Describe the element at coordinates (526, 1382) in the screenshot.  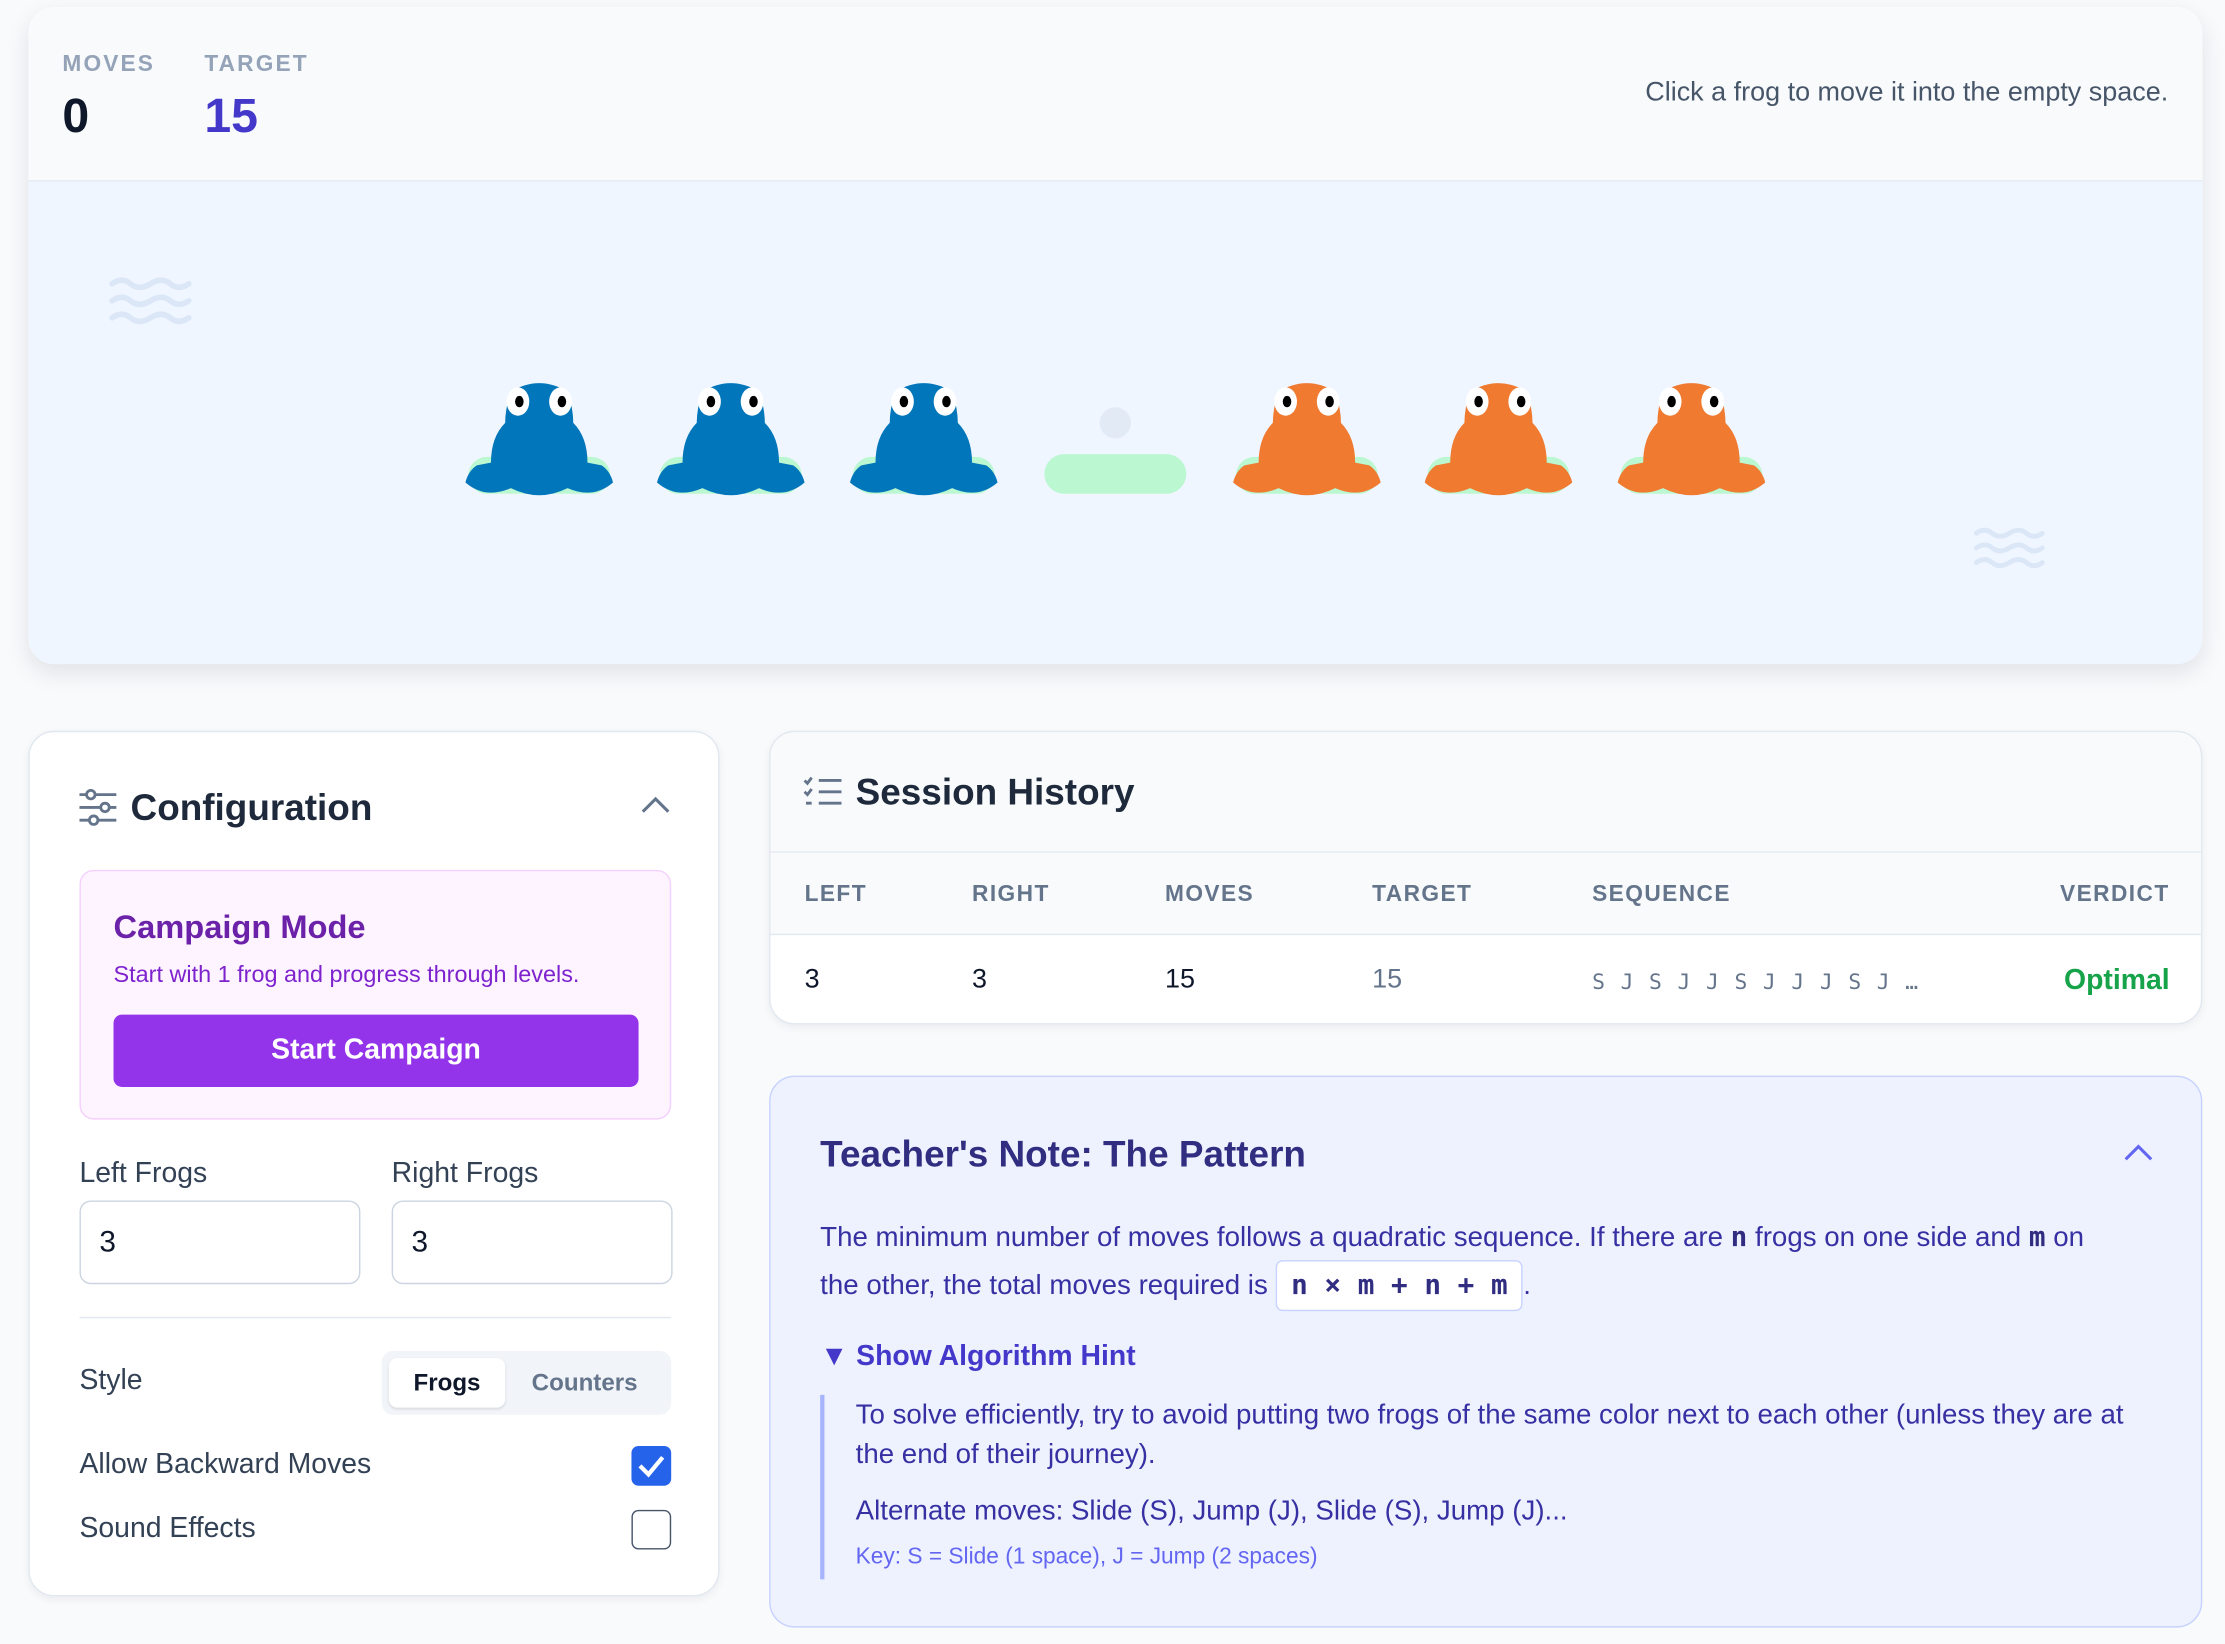
I see `style-toggle: Frogs Counters` at that location.